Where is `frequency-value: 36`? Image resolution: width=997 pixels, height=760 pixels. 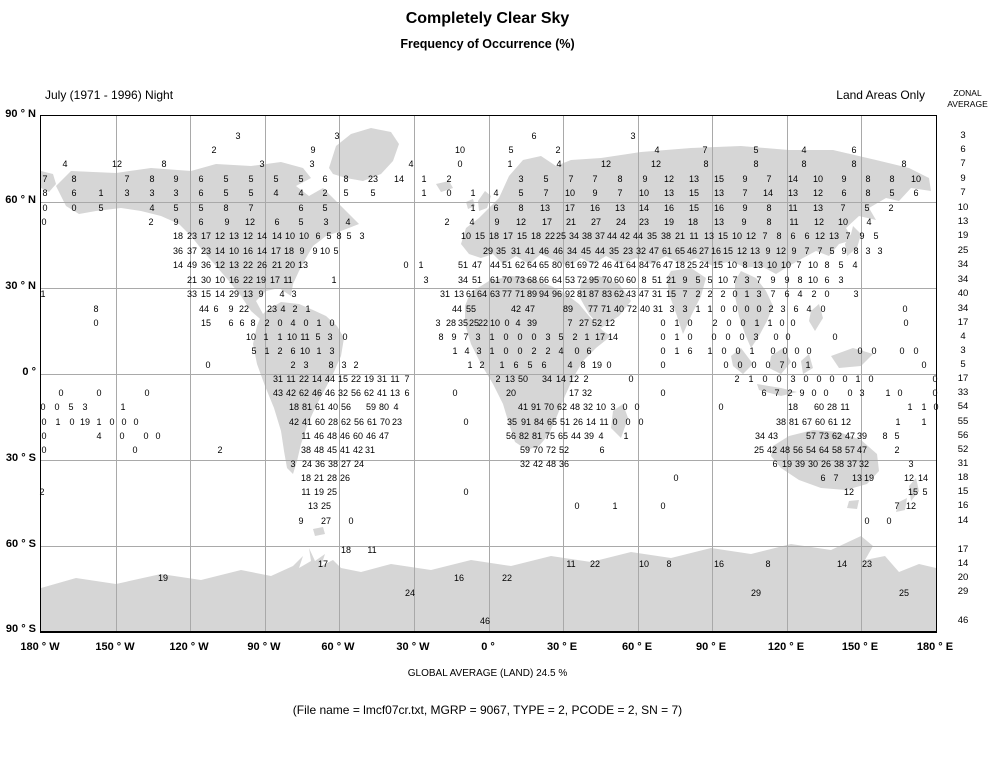
frequency-value: 36 is located at coordinates (177, 251).